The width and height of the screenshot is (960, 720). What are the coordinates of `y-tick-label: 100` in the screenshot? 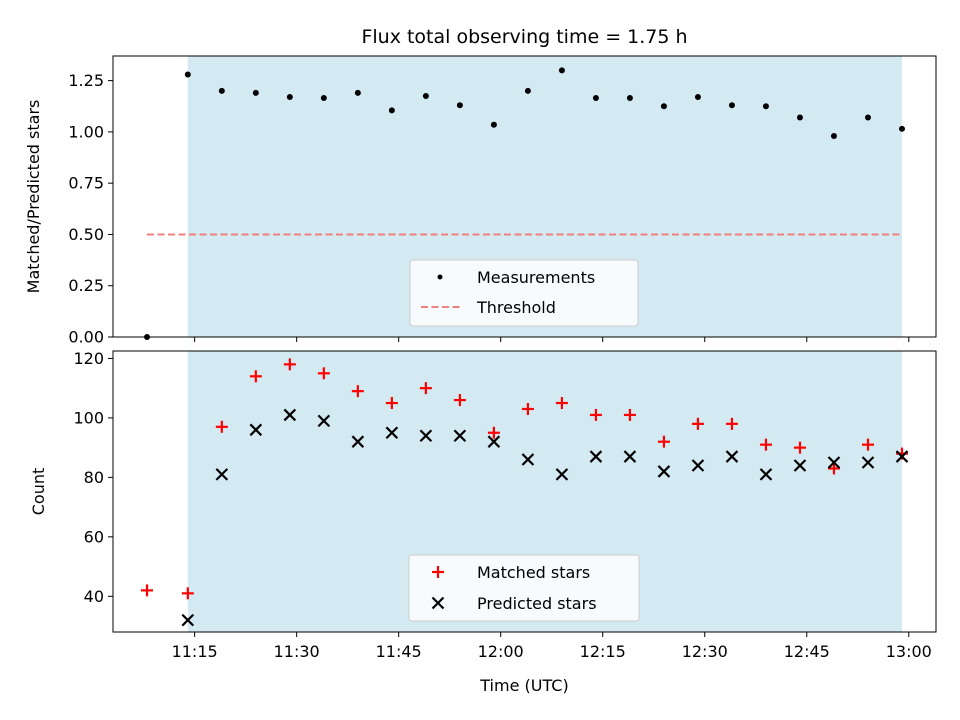 It's located at (88, 417).